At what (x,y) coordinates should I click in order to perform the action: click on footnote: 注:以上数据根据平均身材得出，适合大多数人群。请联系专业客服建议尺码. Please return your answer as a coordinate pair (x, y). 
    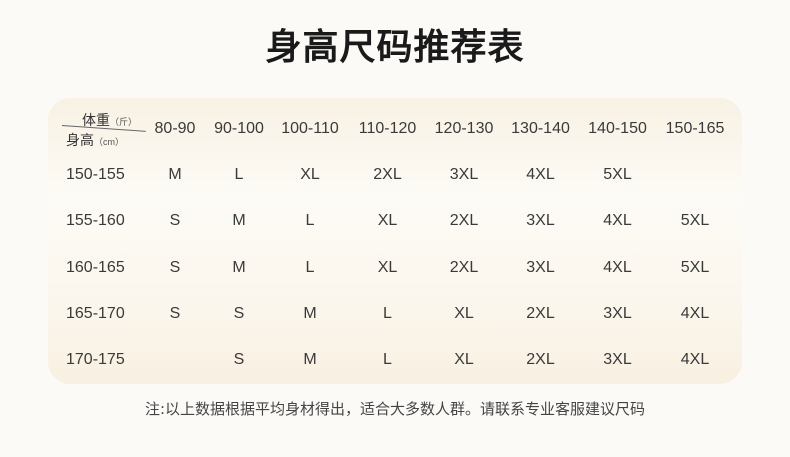
    Looking at the image, I should click on (395, 409).